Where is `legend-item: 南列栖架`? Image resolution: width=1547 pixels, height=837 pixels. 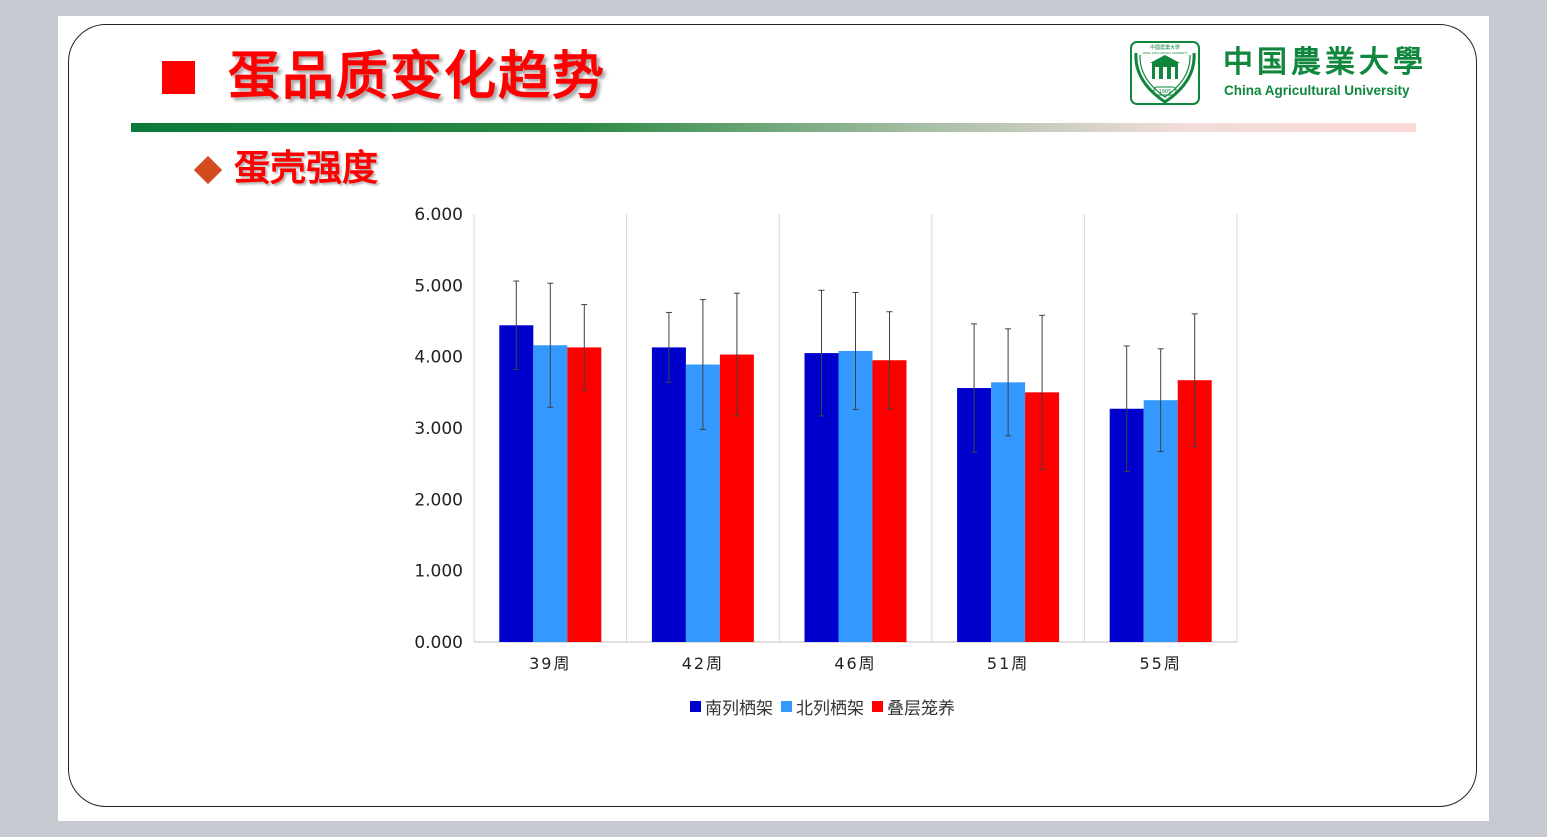 legend-item: 南列栖架 is located at coordinates (731, 706).